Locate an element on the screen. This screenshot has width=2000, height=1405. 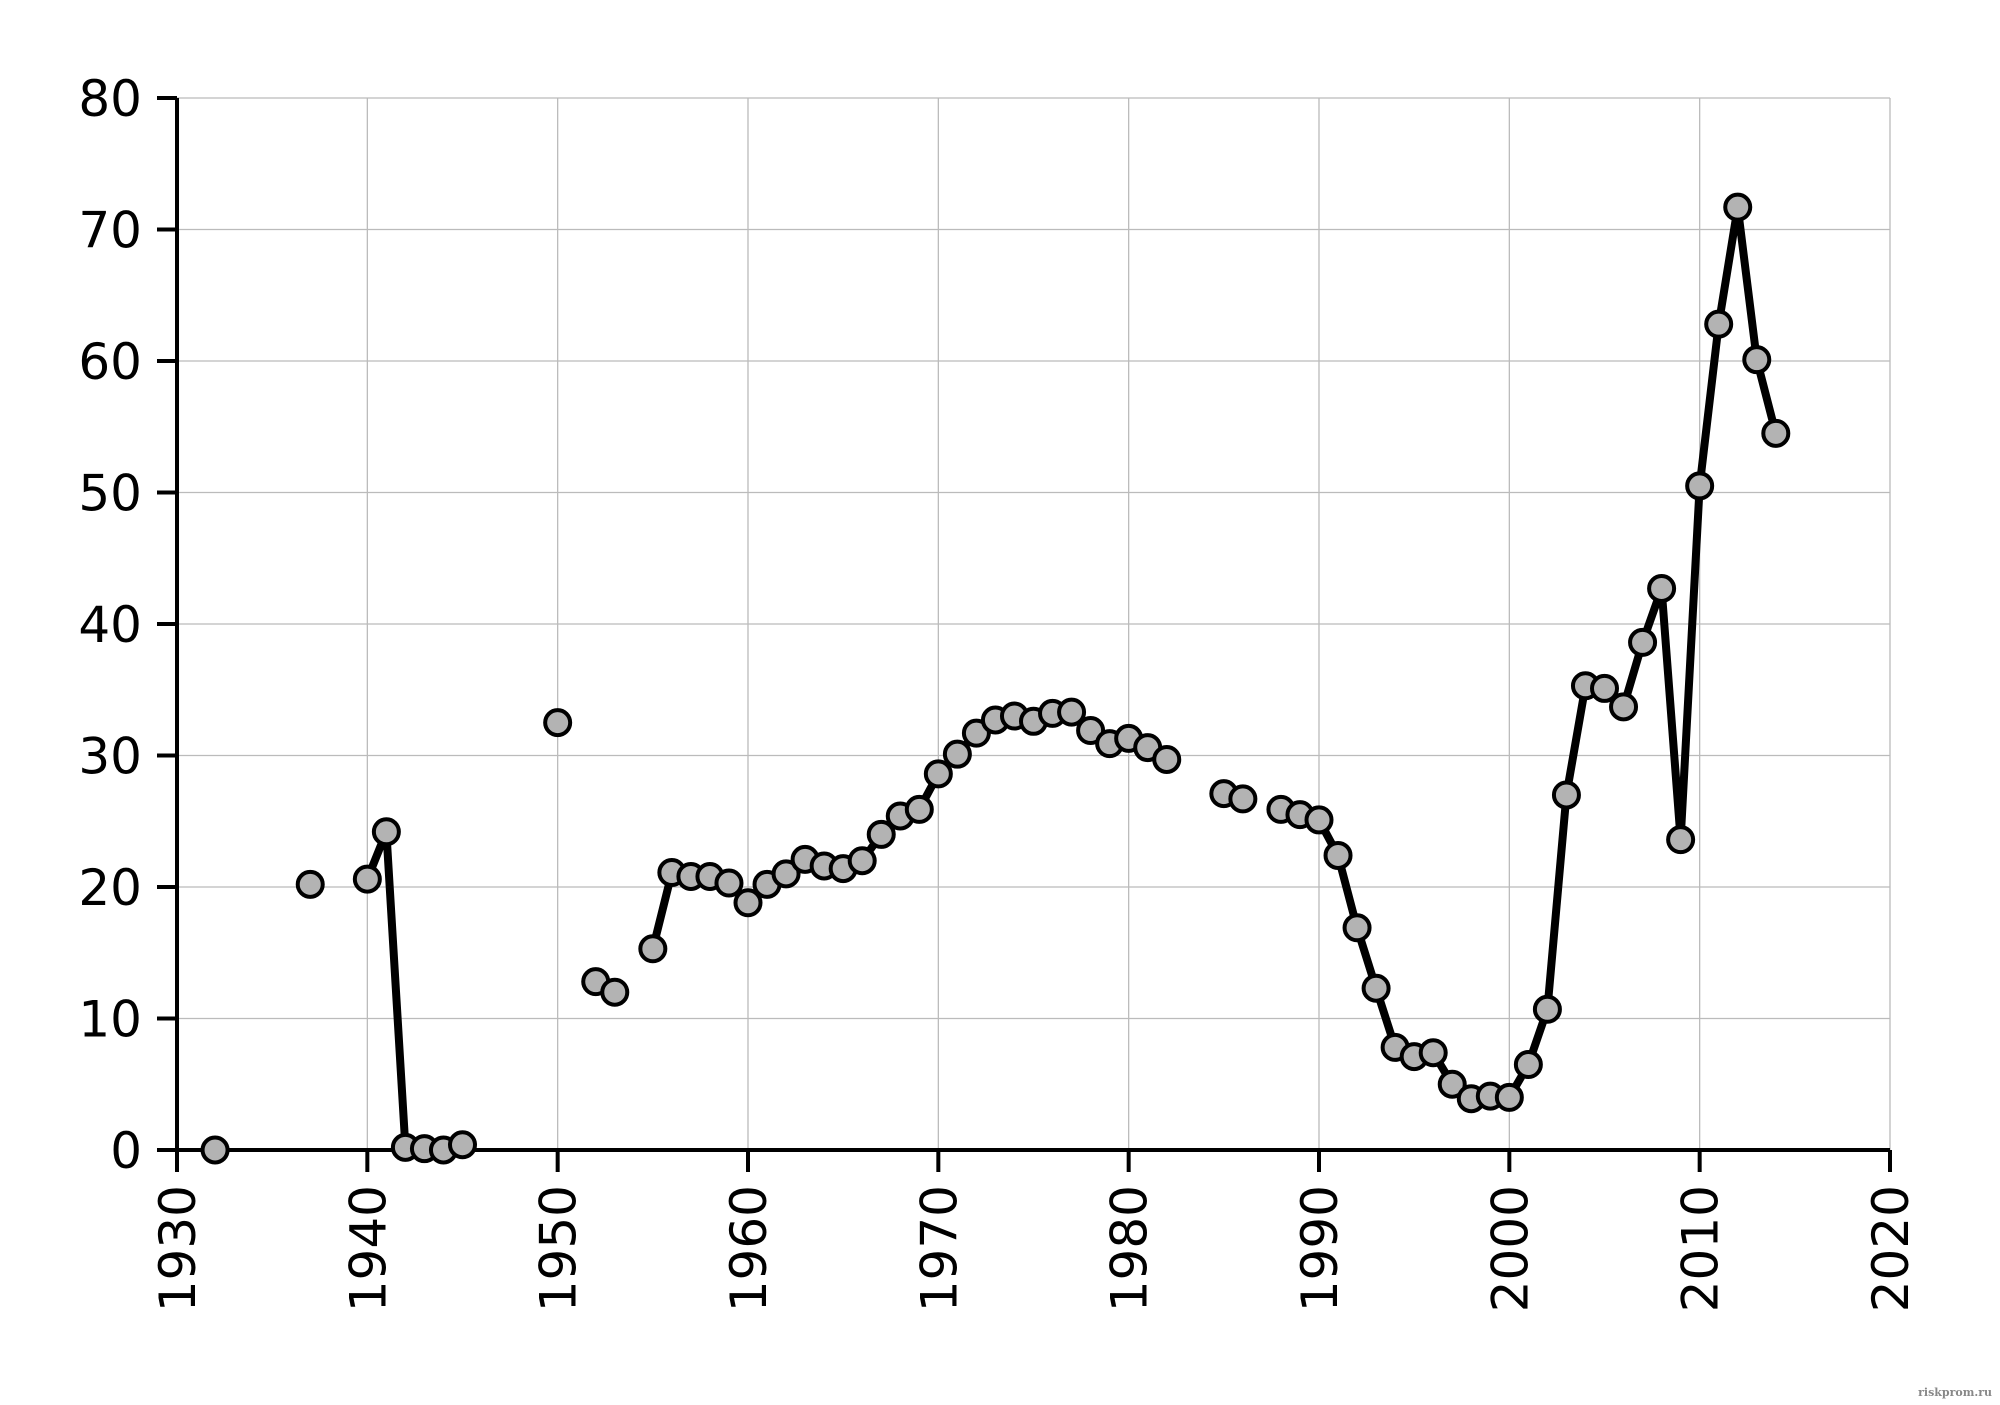
y-tick-label: 20 is located at coordinates (110, 888).